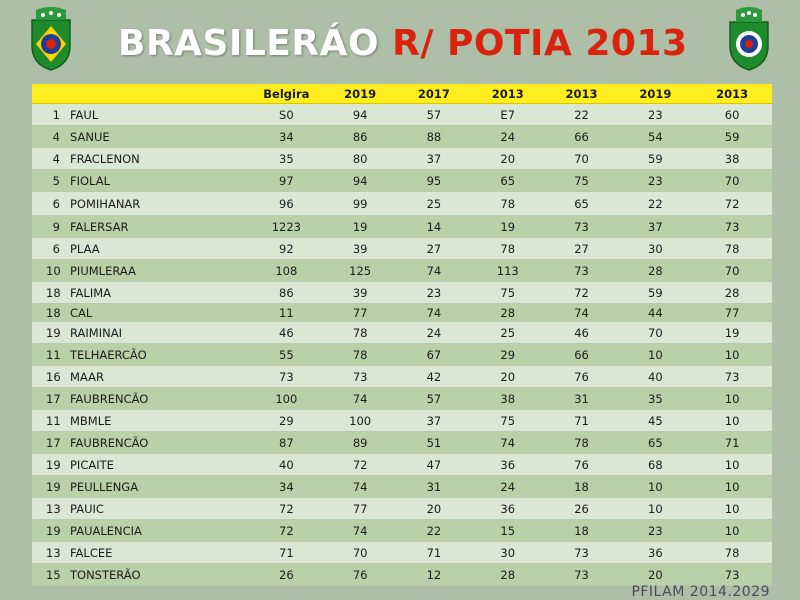  Describe the element at coordinates (507, 270) in the screenshot. I see `value-cell: 113` at that location.